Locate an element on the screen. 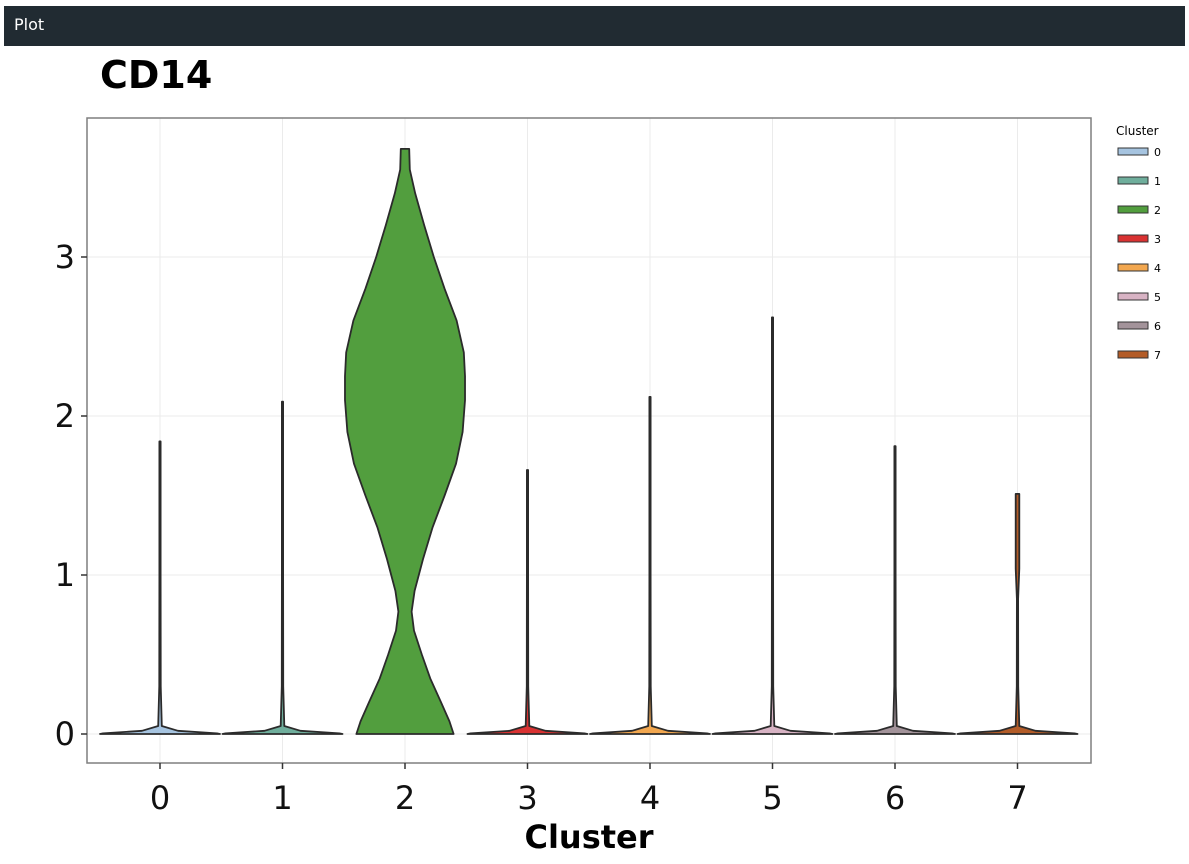 Image resolution: width=1189 pixels, height=864 pixels. legend-title: Cluster is located at coordinates (1137, 131).